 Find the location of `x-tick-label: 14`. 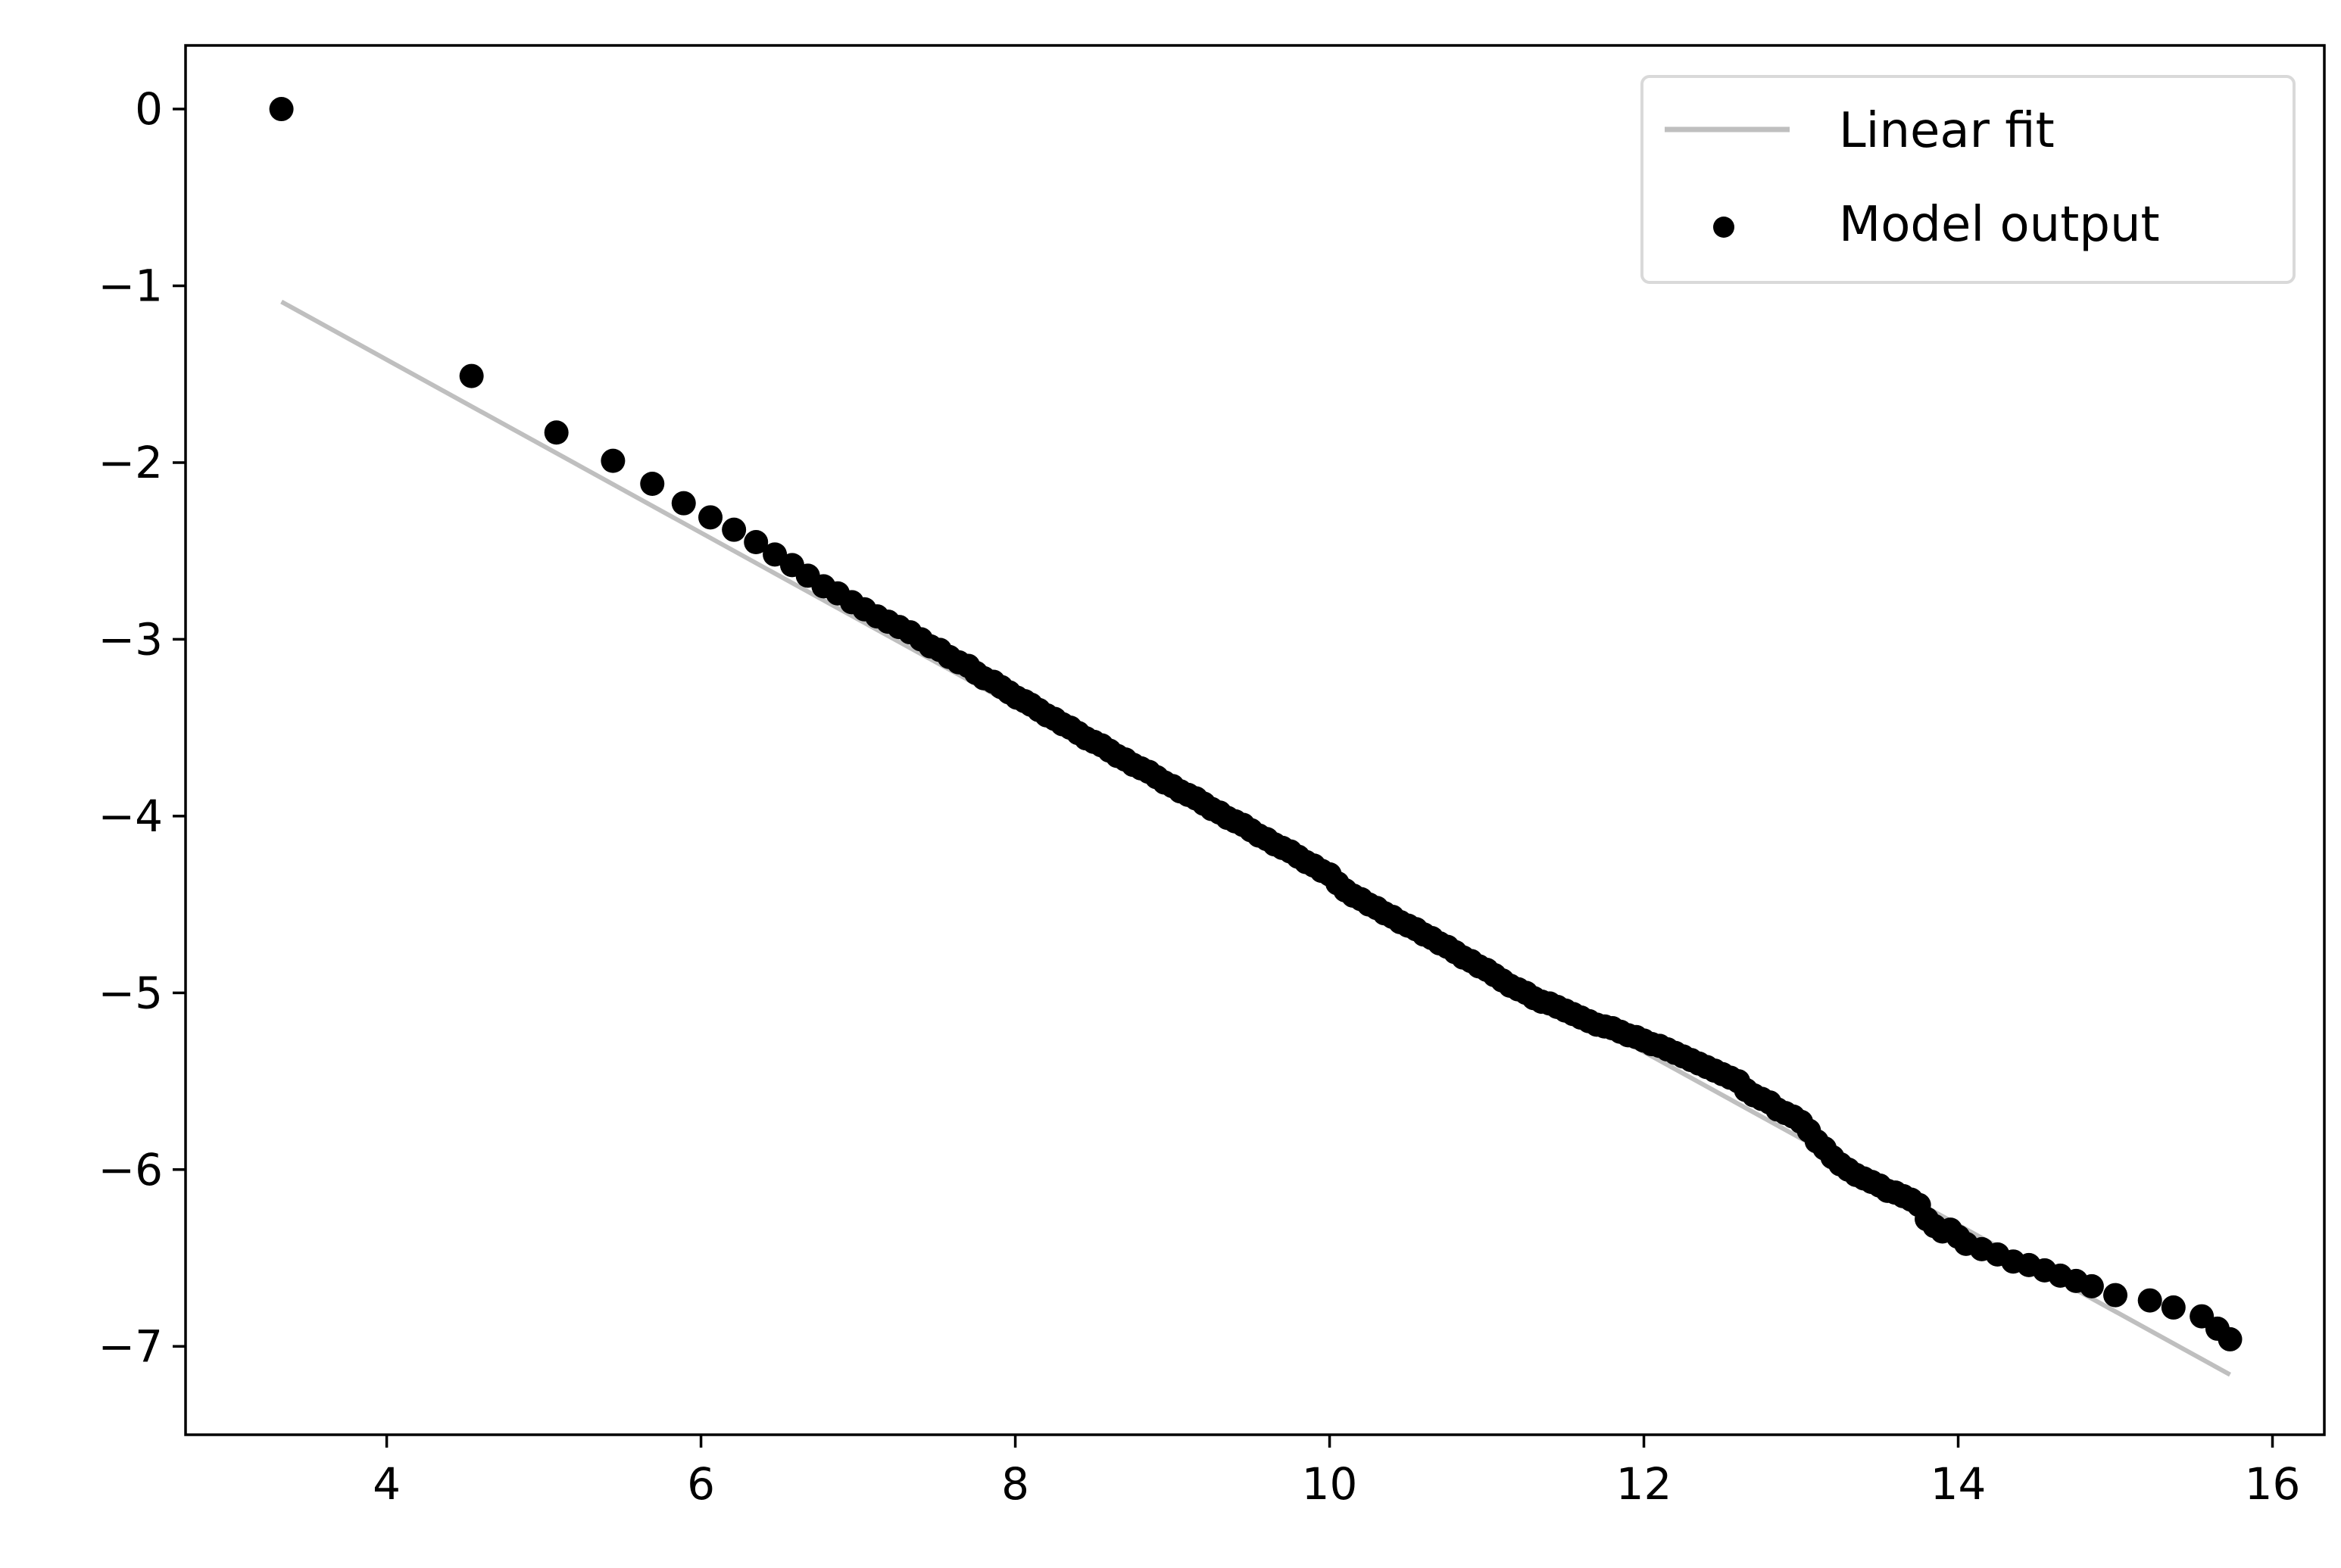

x-tick-label: 14 is located at coordinates (1959, 1484).